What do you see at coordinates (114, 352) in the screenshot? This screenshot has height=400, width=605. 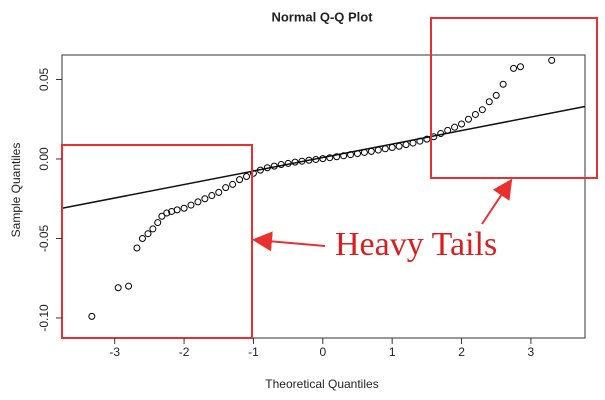 I see `x-tick-label: -3` at bounding box center [114, 352].